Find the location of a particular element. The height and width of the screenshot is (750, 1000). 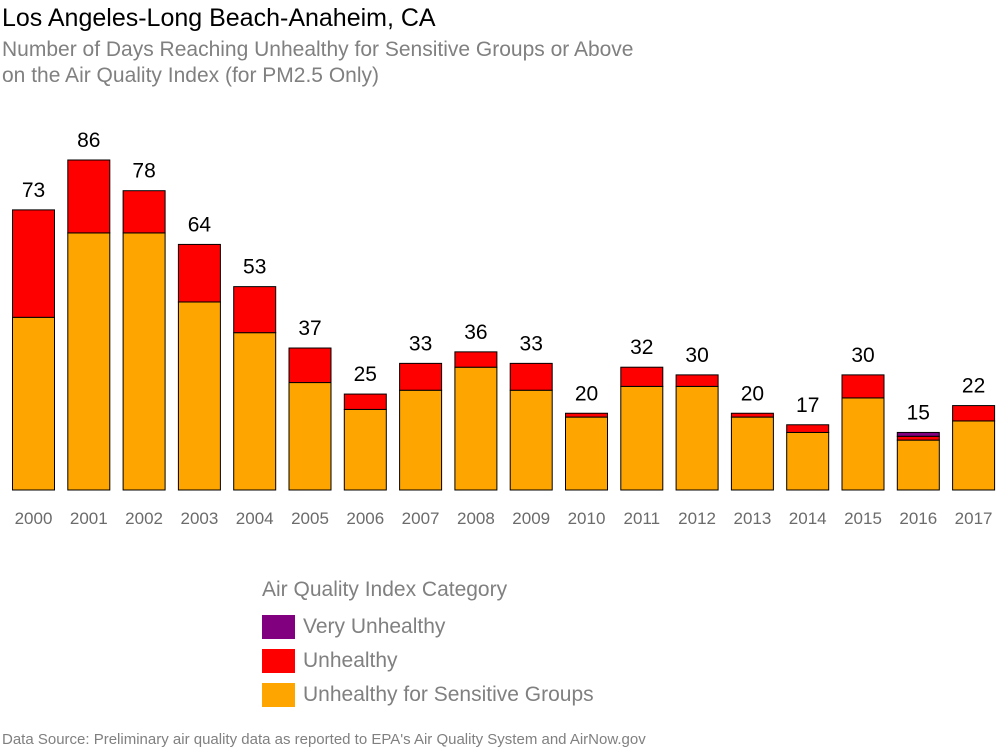

bar-2010-unhealthy is located at coordinates (586, 415).